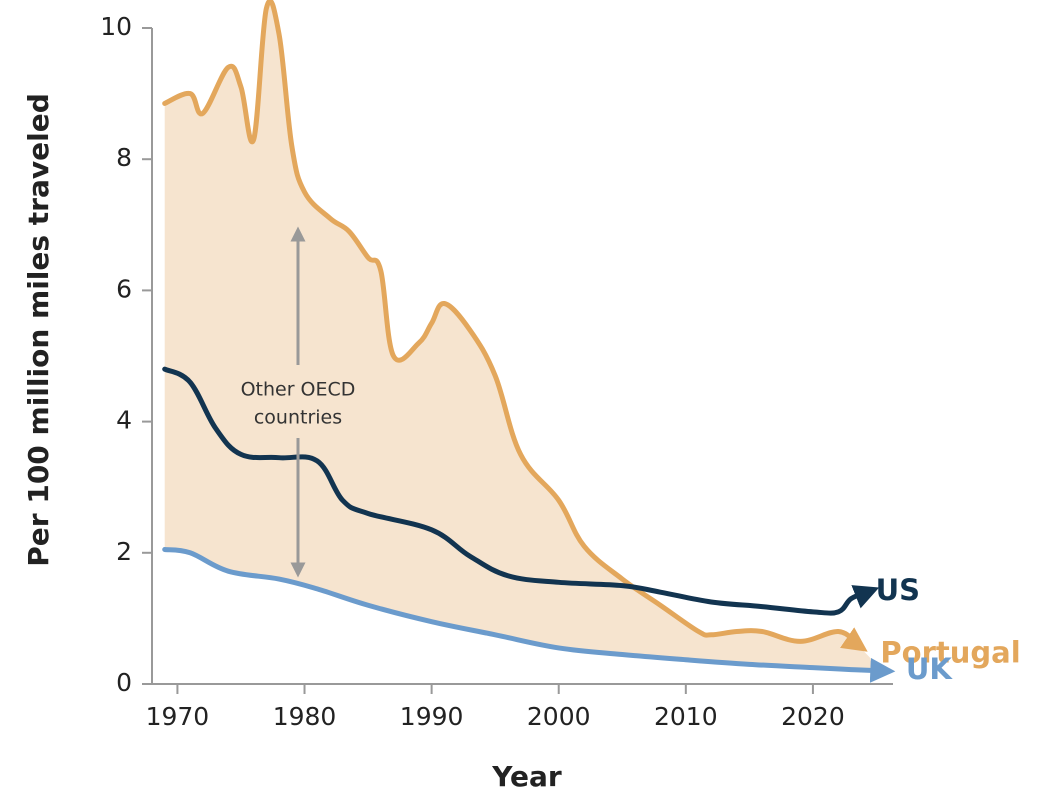 Image resolution: width=1048 pixels, height=798 pixels. Describe the element at coordinates (813, 716) in the screenshot. I see `x-tick-label: 2020` at that location.